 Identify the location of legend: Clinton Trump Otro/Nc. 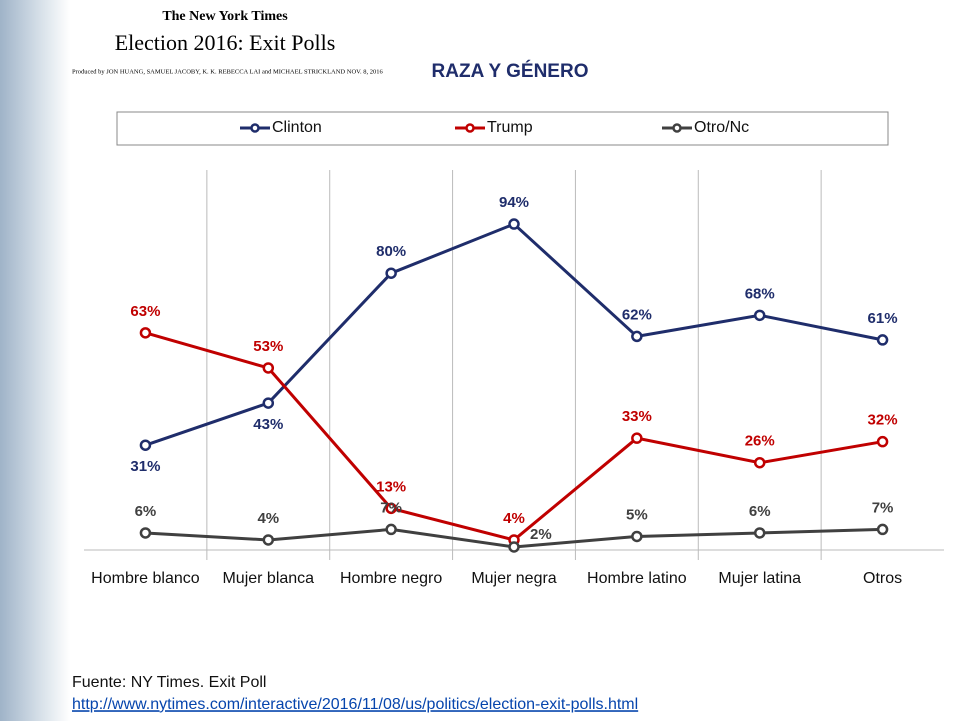
(494, 127).